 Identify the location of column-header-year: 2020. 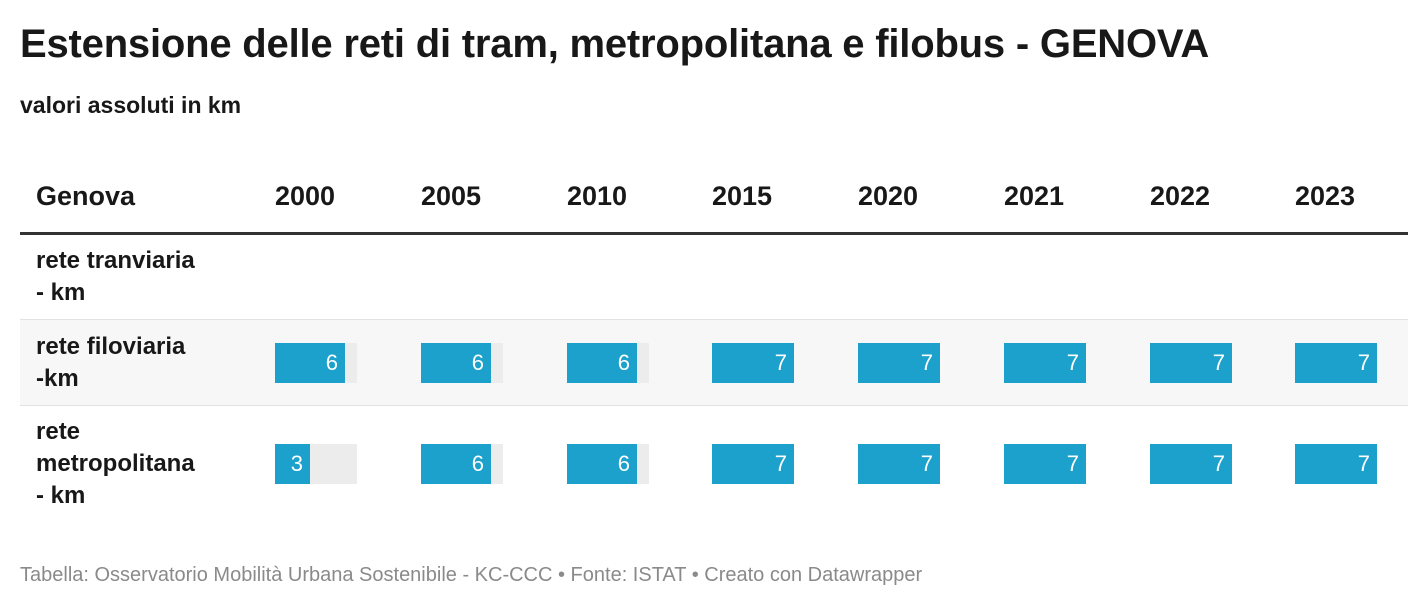
(931, 197).